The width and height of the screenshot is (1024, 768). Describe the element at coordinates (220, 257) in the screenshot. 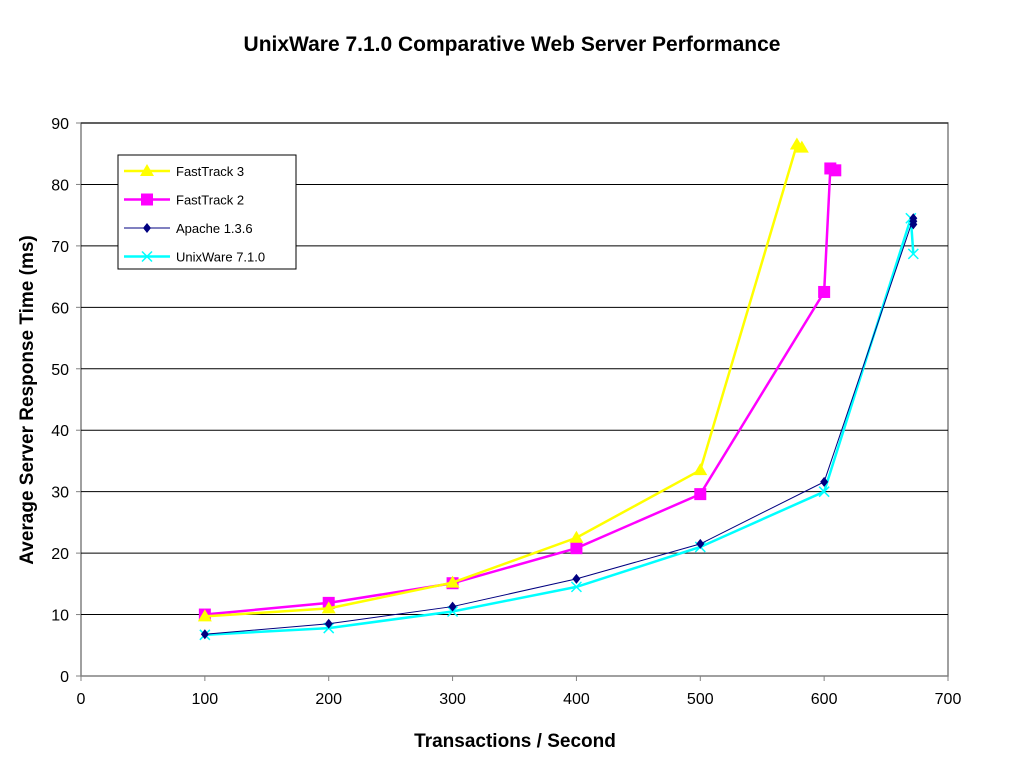

I see `legend-label: UnixWare 7.1.0` at that location.